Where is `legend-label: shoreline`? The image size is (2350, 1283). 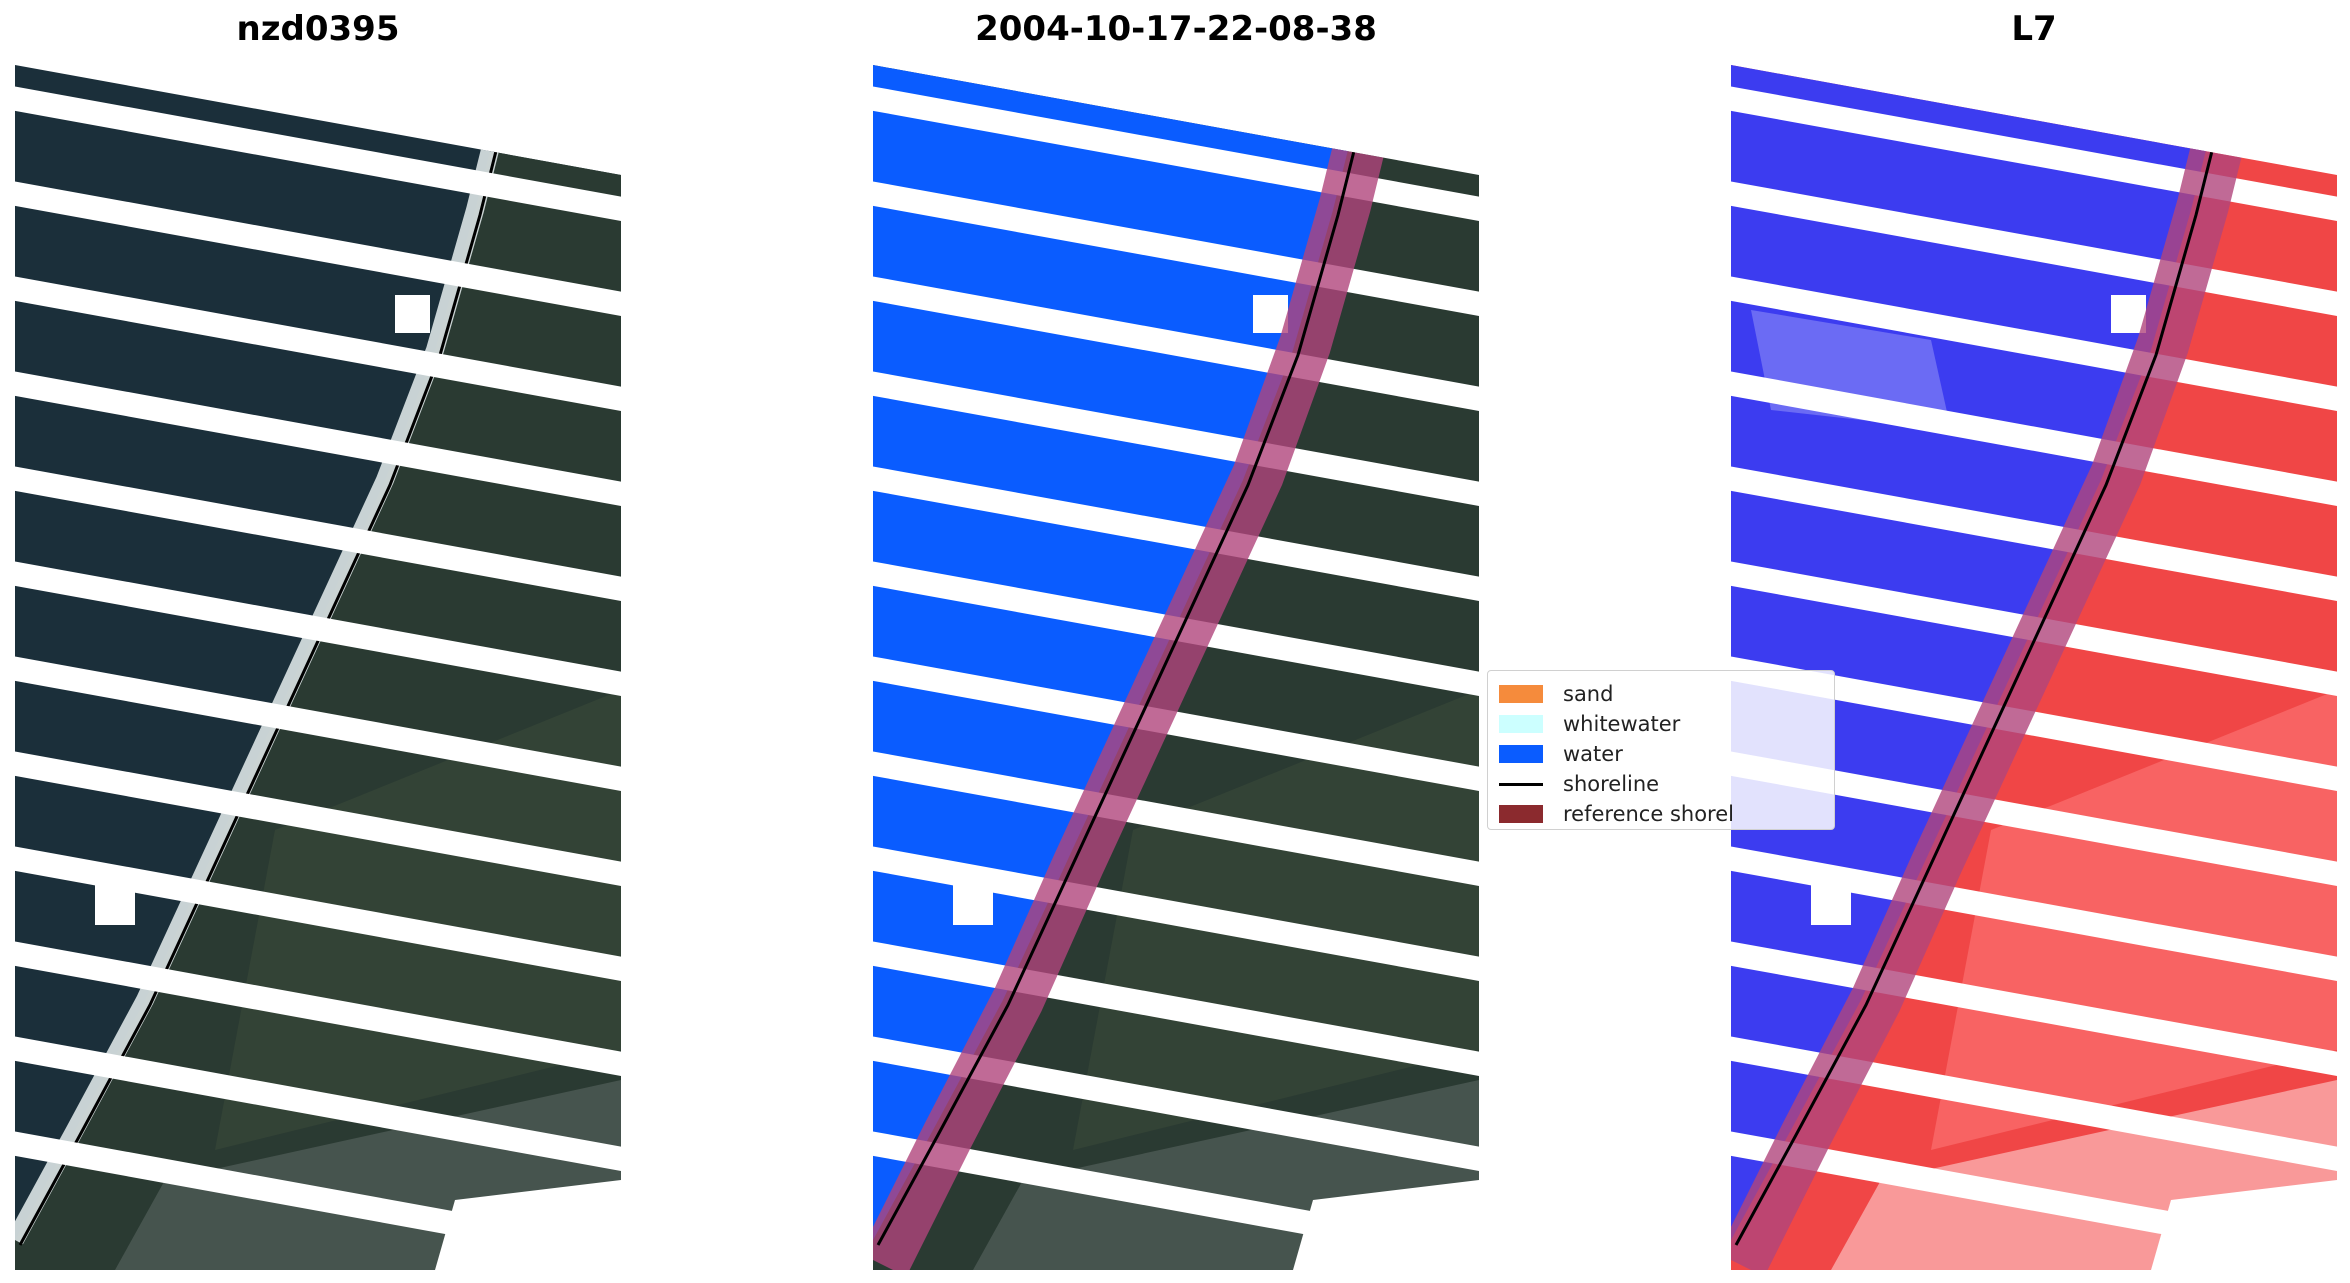
legend-label: shoreline is located at coordinates (1611, 784).